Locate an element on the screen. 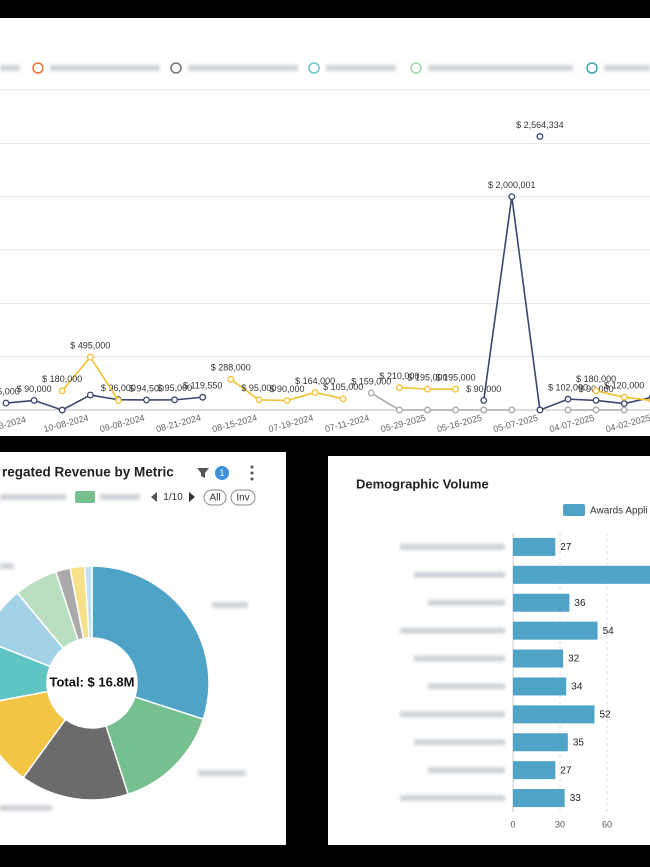 Image resolution: width=650 pixels, height=867 pixels. menu-dots is located at coordinates (252, 473).